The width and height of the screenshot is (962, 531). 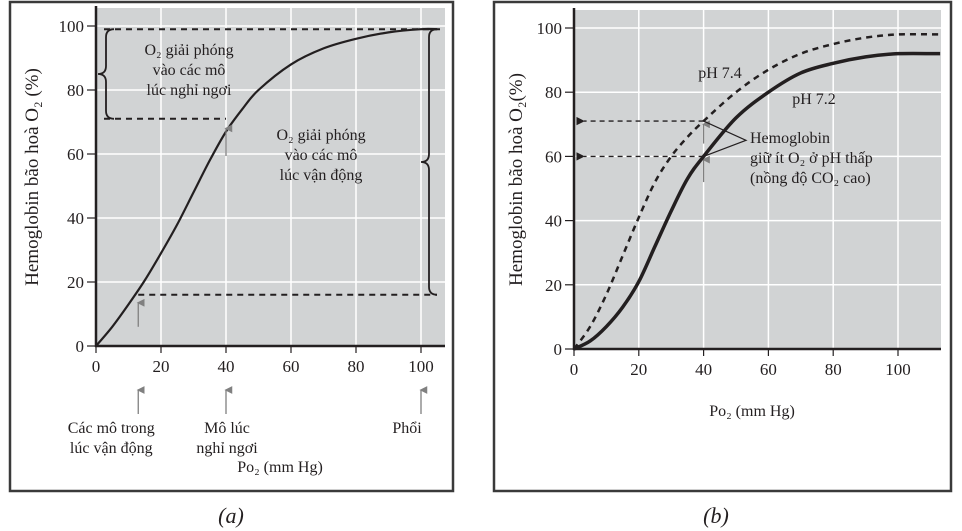 I want to click on annotation-rest-release: lúc nghỉ ngơi, so click(x=189, y=90).